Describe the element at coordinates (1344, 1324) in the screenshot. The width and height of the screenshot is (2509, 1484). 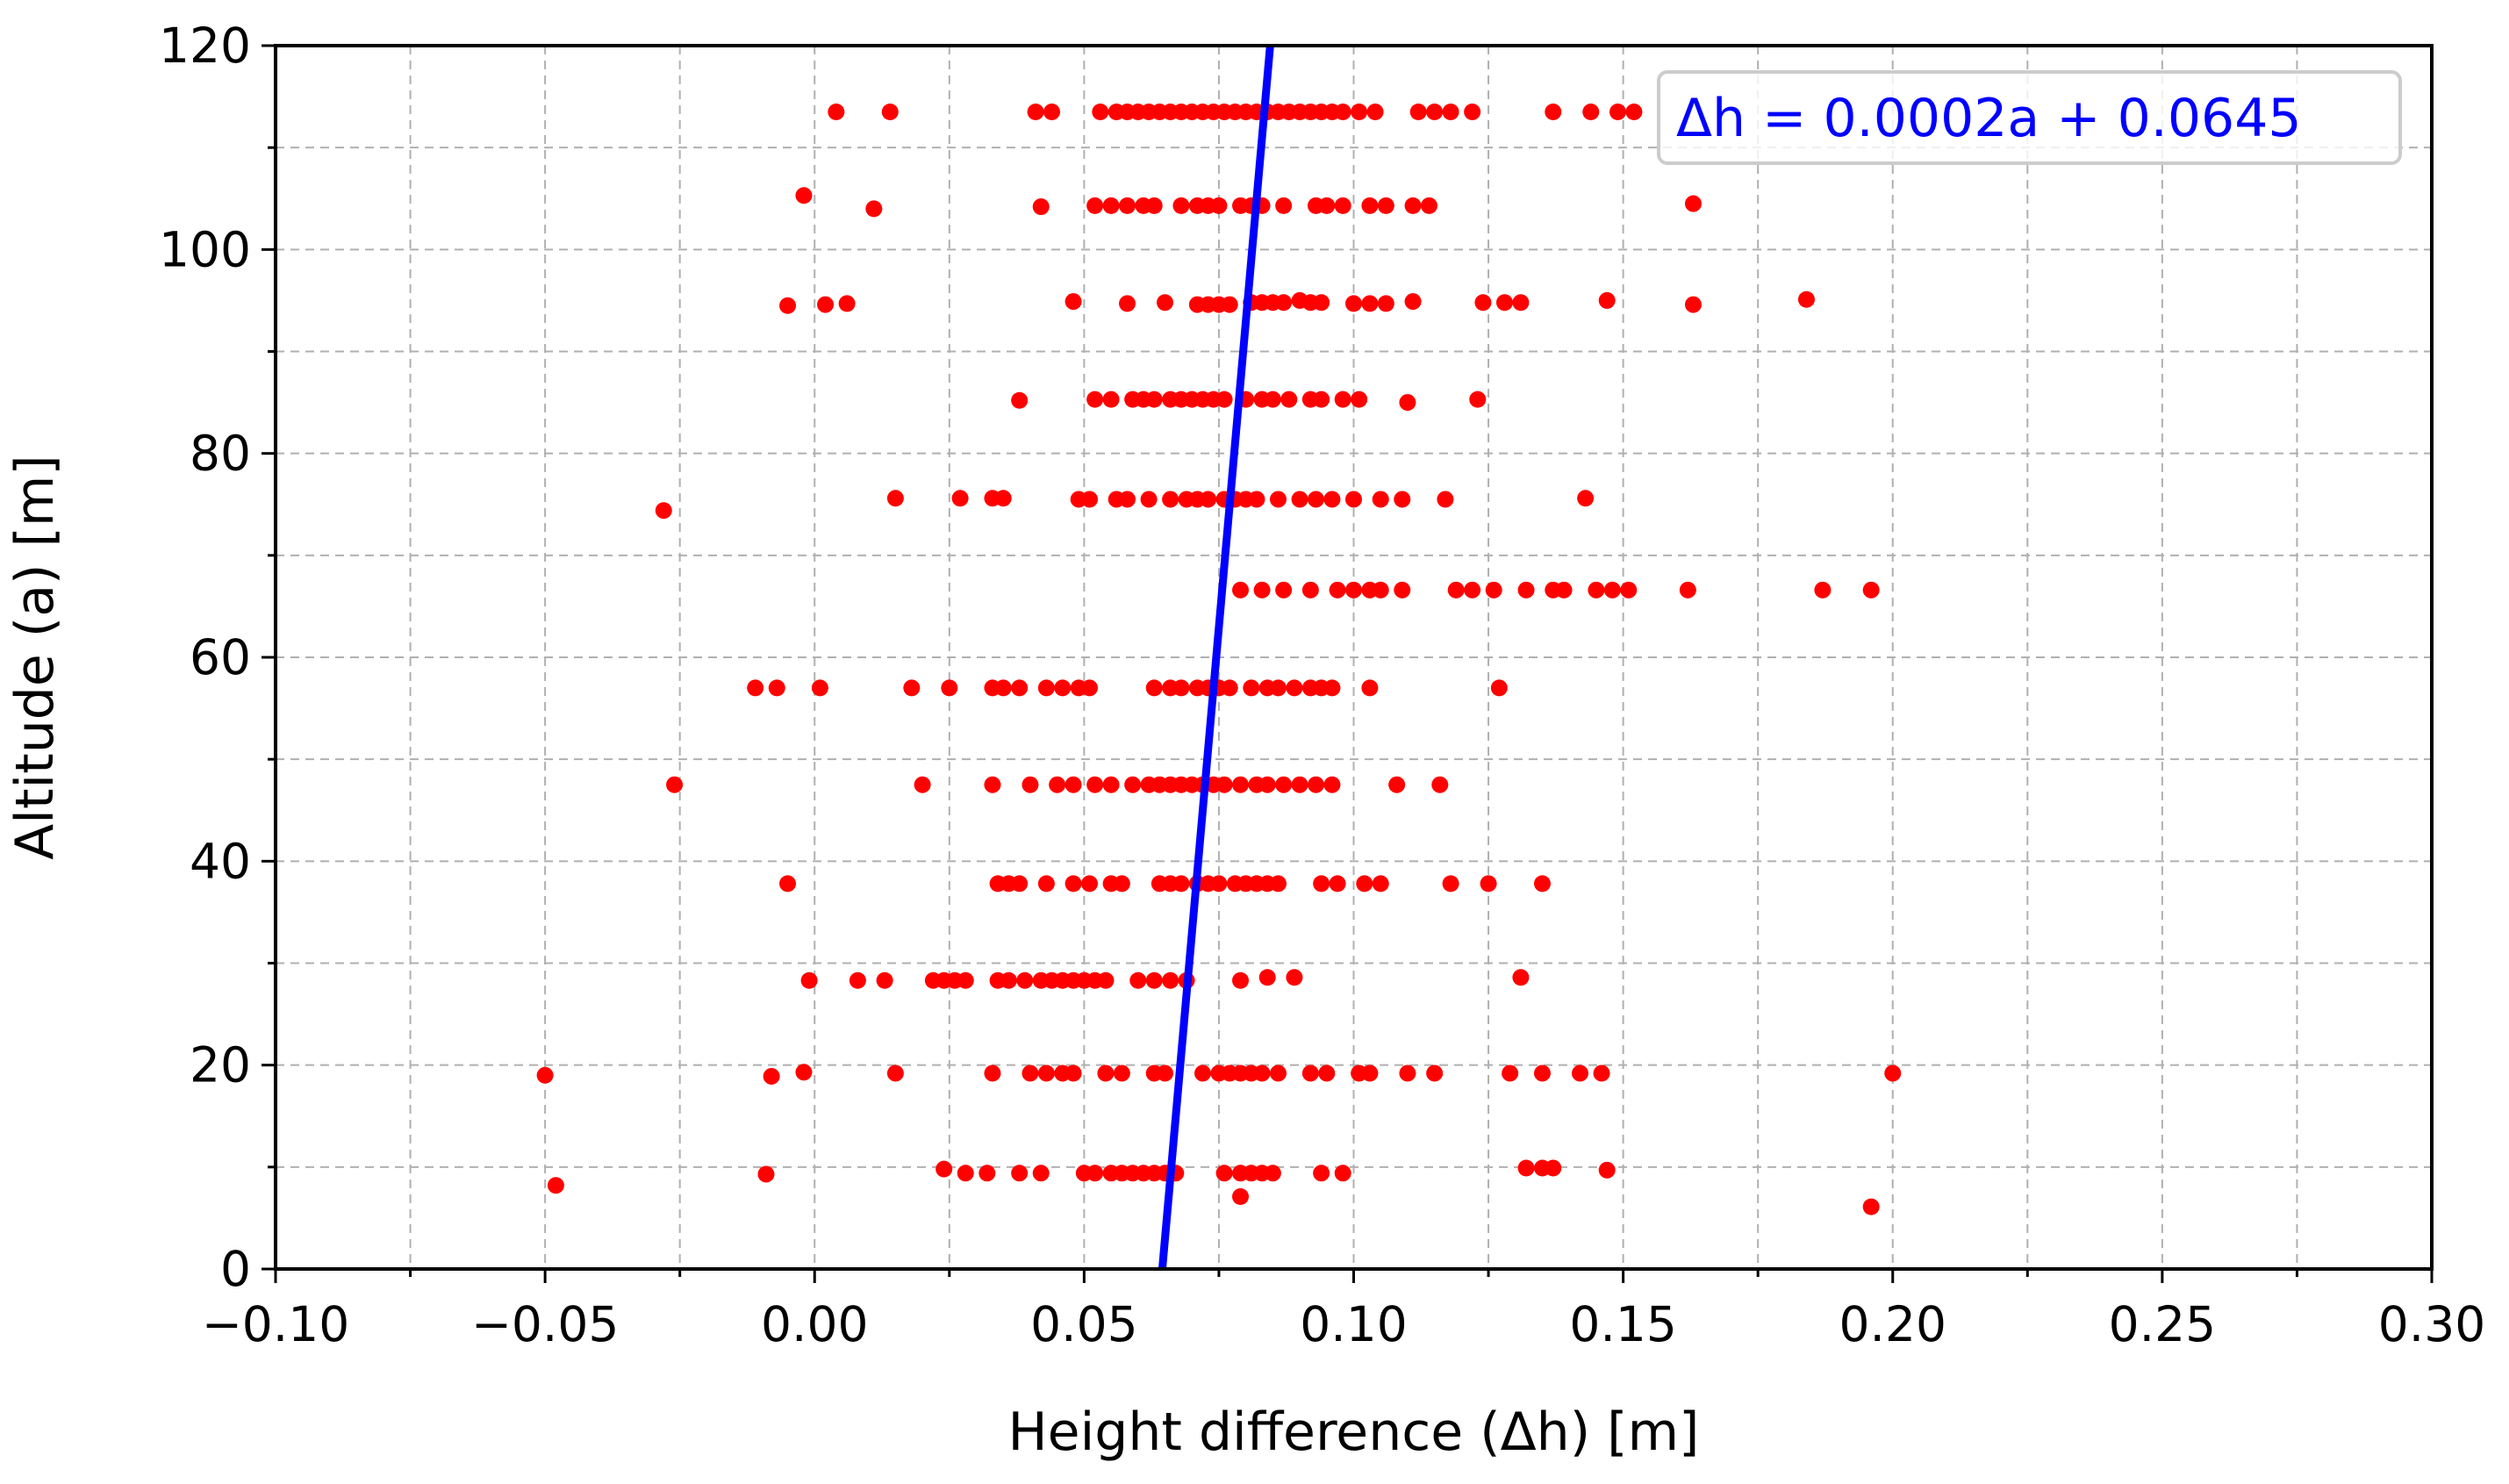
I see `x-tick-labels: −0.10 −0.05 0.00 0.05 0.10 0.15 0.20 0.25 0.30` at that location.